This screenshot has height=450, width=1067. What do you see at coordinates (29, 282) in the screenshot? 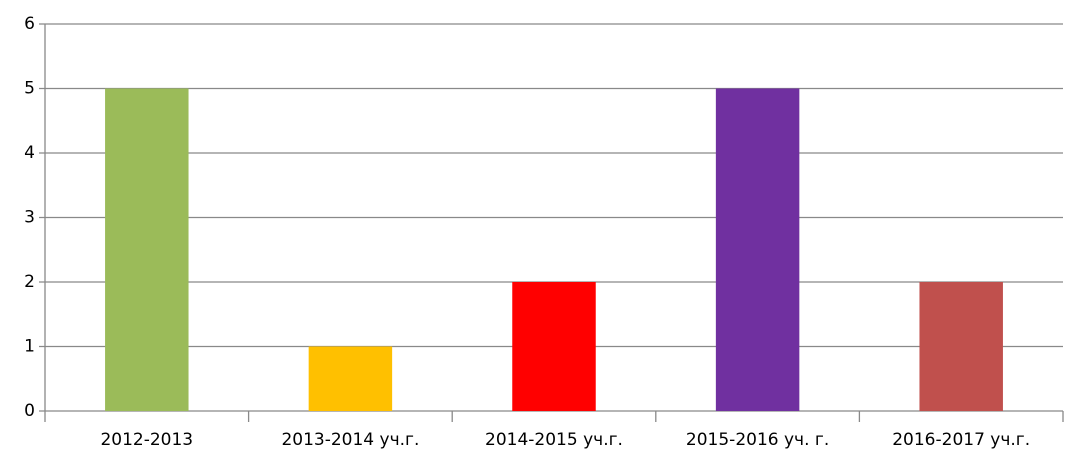
I see `y-tick-label: 2` at bounding box center [29, 282].